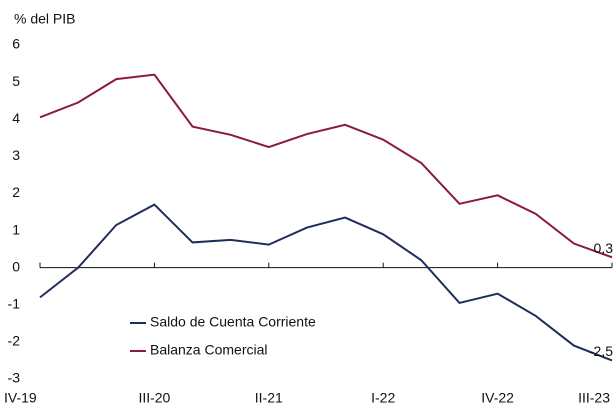  I want to click on y-axis-label: % del PIB, so click(44, 19).